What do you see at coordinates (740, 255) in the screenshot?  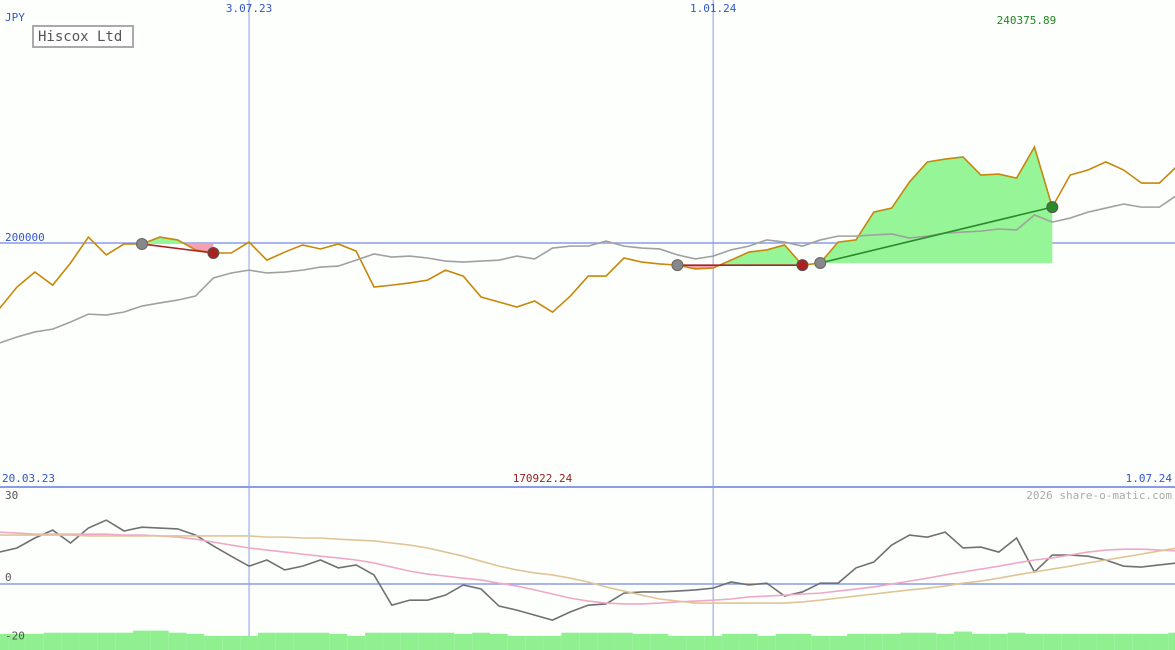 I see `trade-gain-area` at bounding box center [740, 255].